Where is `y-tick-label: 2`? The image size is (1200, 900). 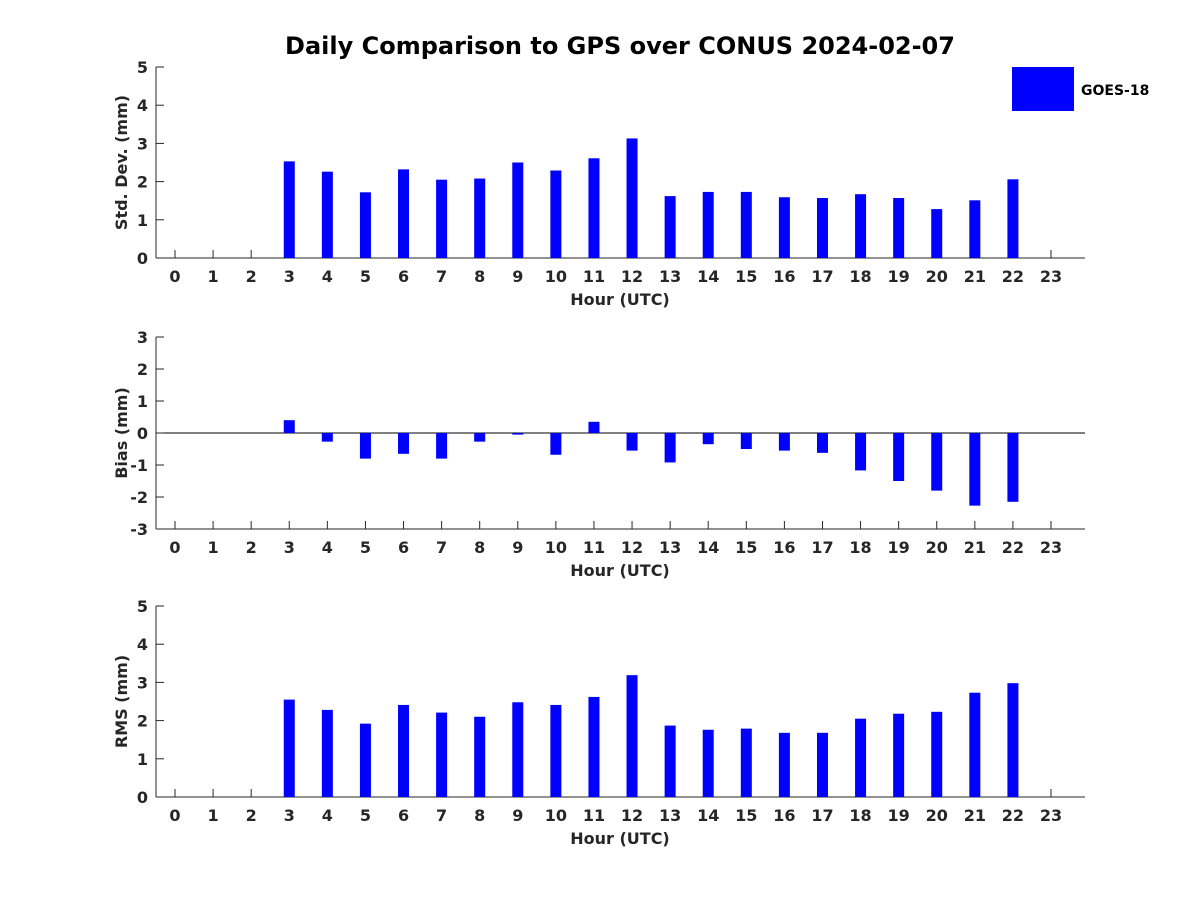 y-tick-label: 2 is located at coordinates (142, 721).